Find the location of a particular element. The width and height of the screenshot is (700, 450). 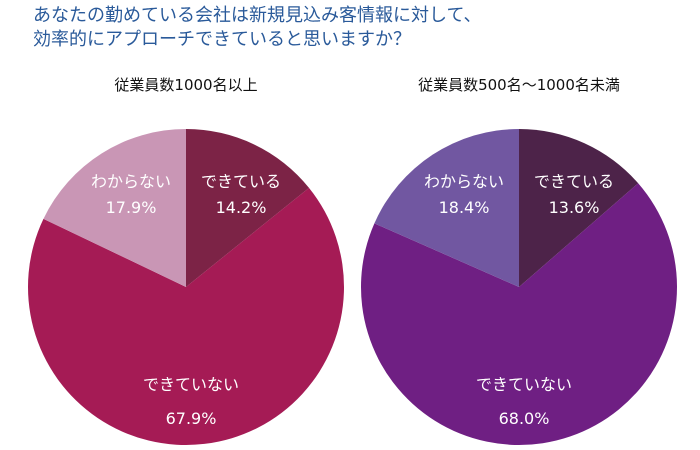

pie-2-value-label: 18.4% is located at coordinates (464, 207).